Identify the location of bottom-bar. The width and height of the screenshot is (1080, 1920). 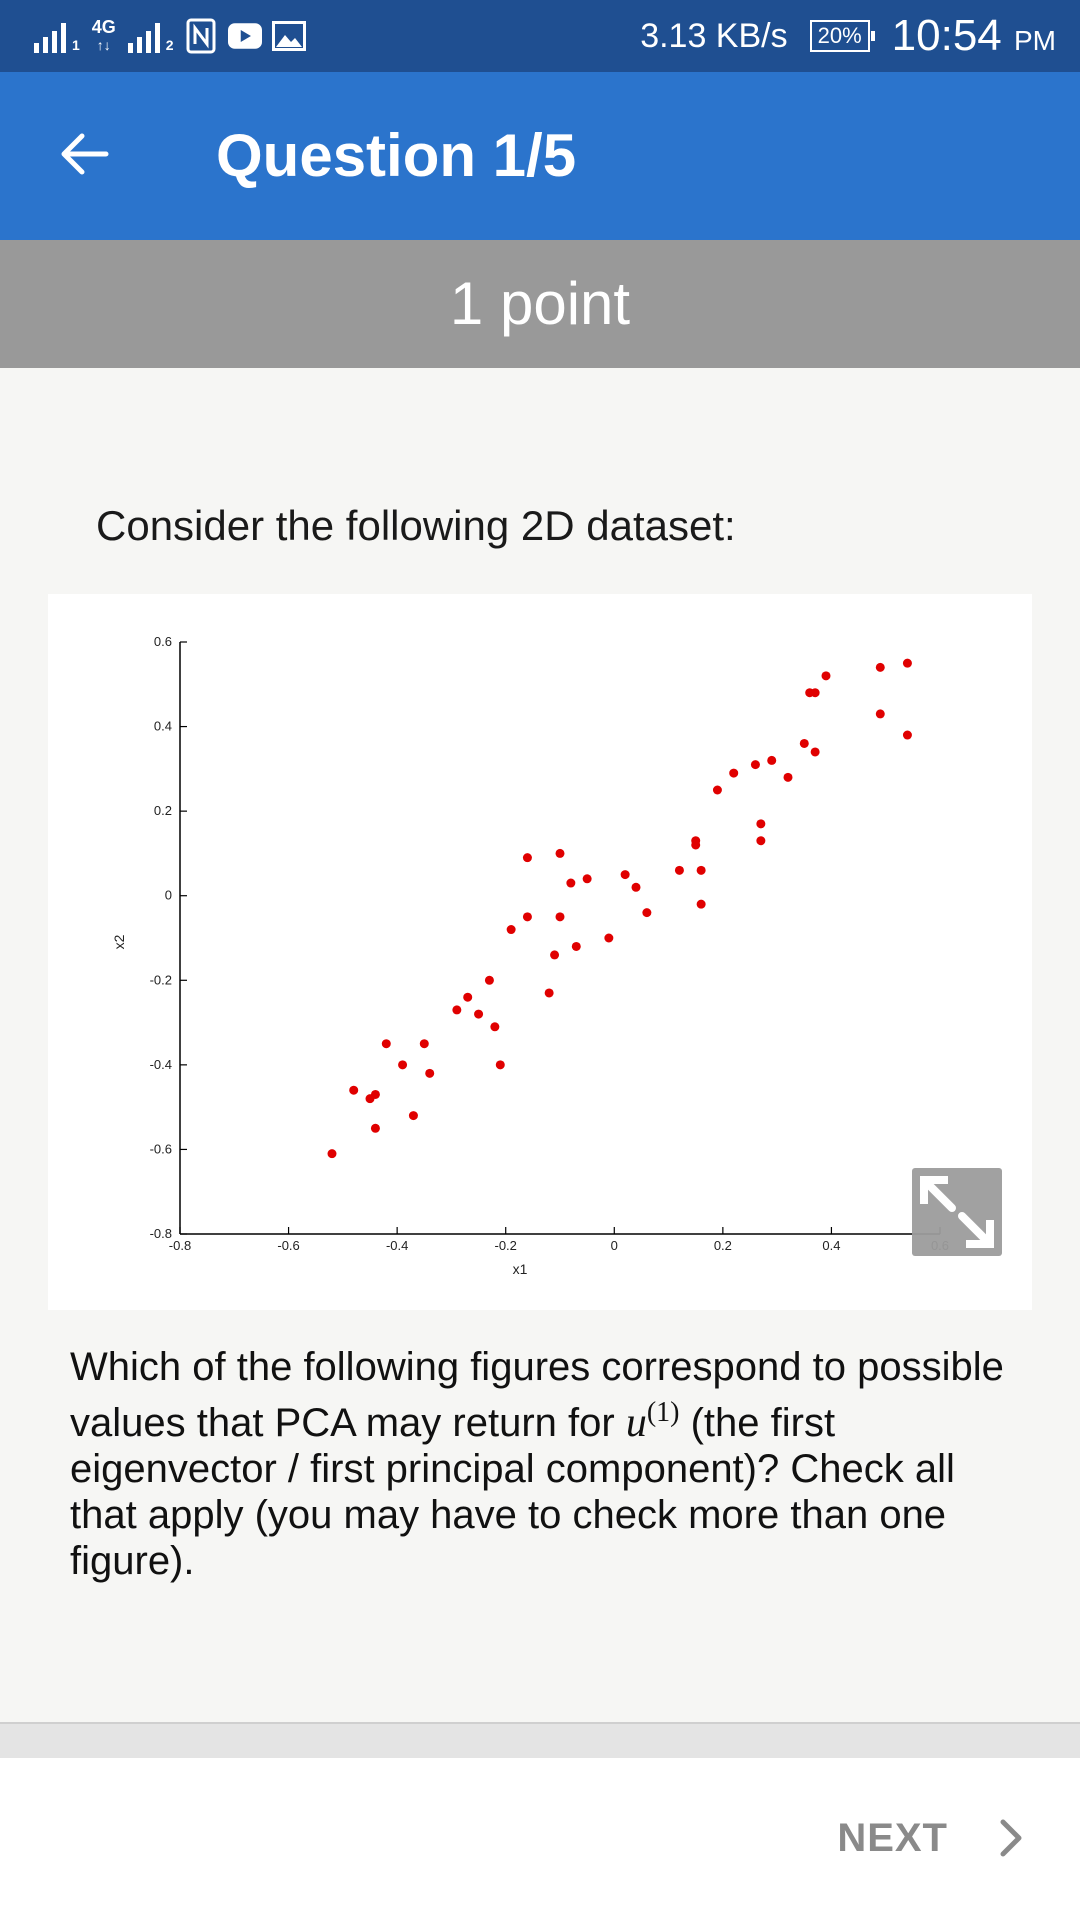
(540, 1839).